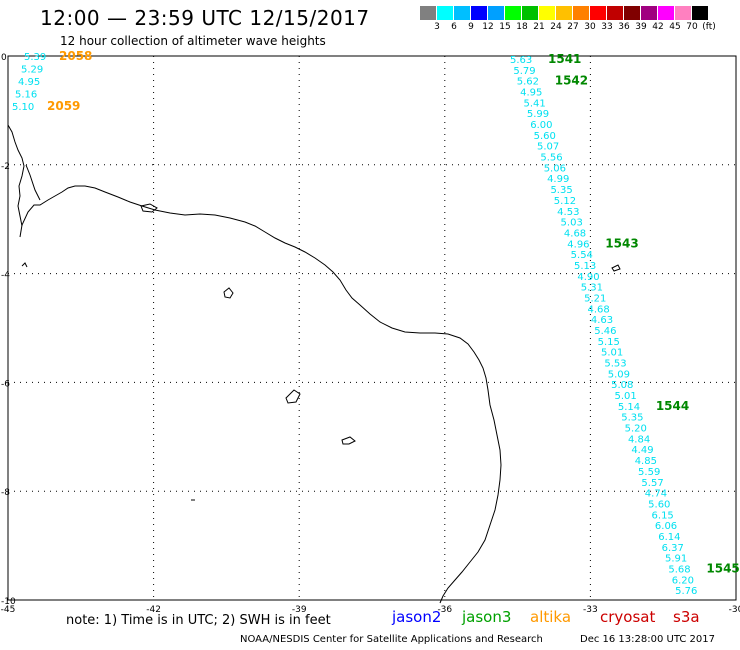 The width and height of the screenshot is (740, 650). What do you see at coordinates (555, 168) in the screenshot?
I see `swh-value: 5.06` at bounding box center [555, 168].